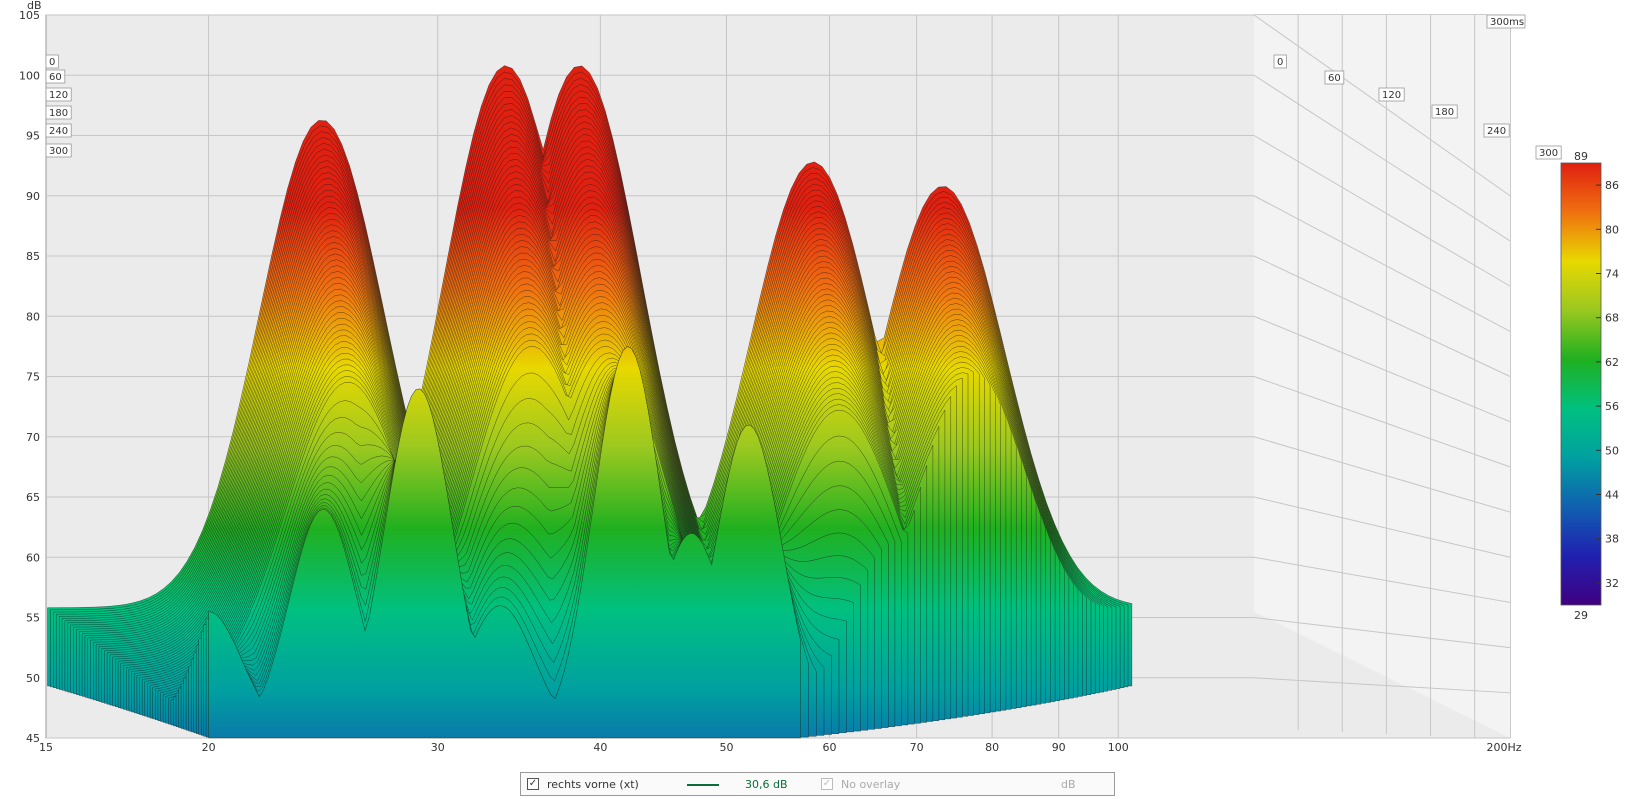  Describe the element at coordinates (600, 747) in the screenshot. I see `x-tick-label: 40` at that location.